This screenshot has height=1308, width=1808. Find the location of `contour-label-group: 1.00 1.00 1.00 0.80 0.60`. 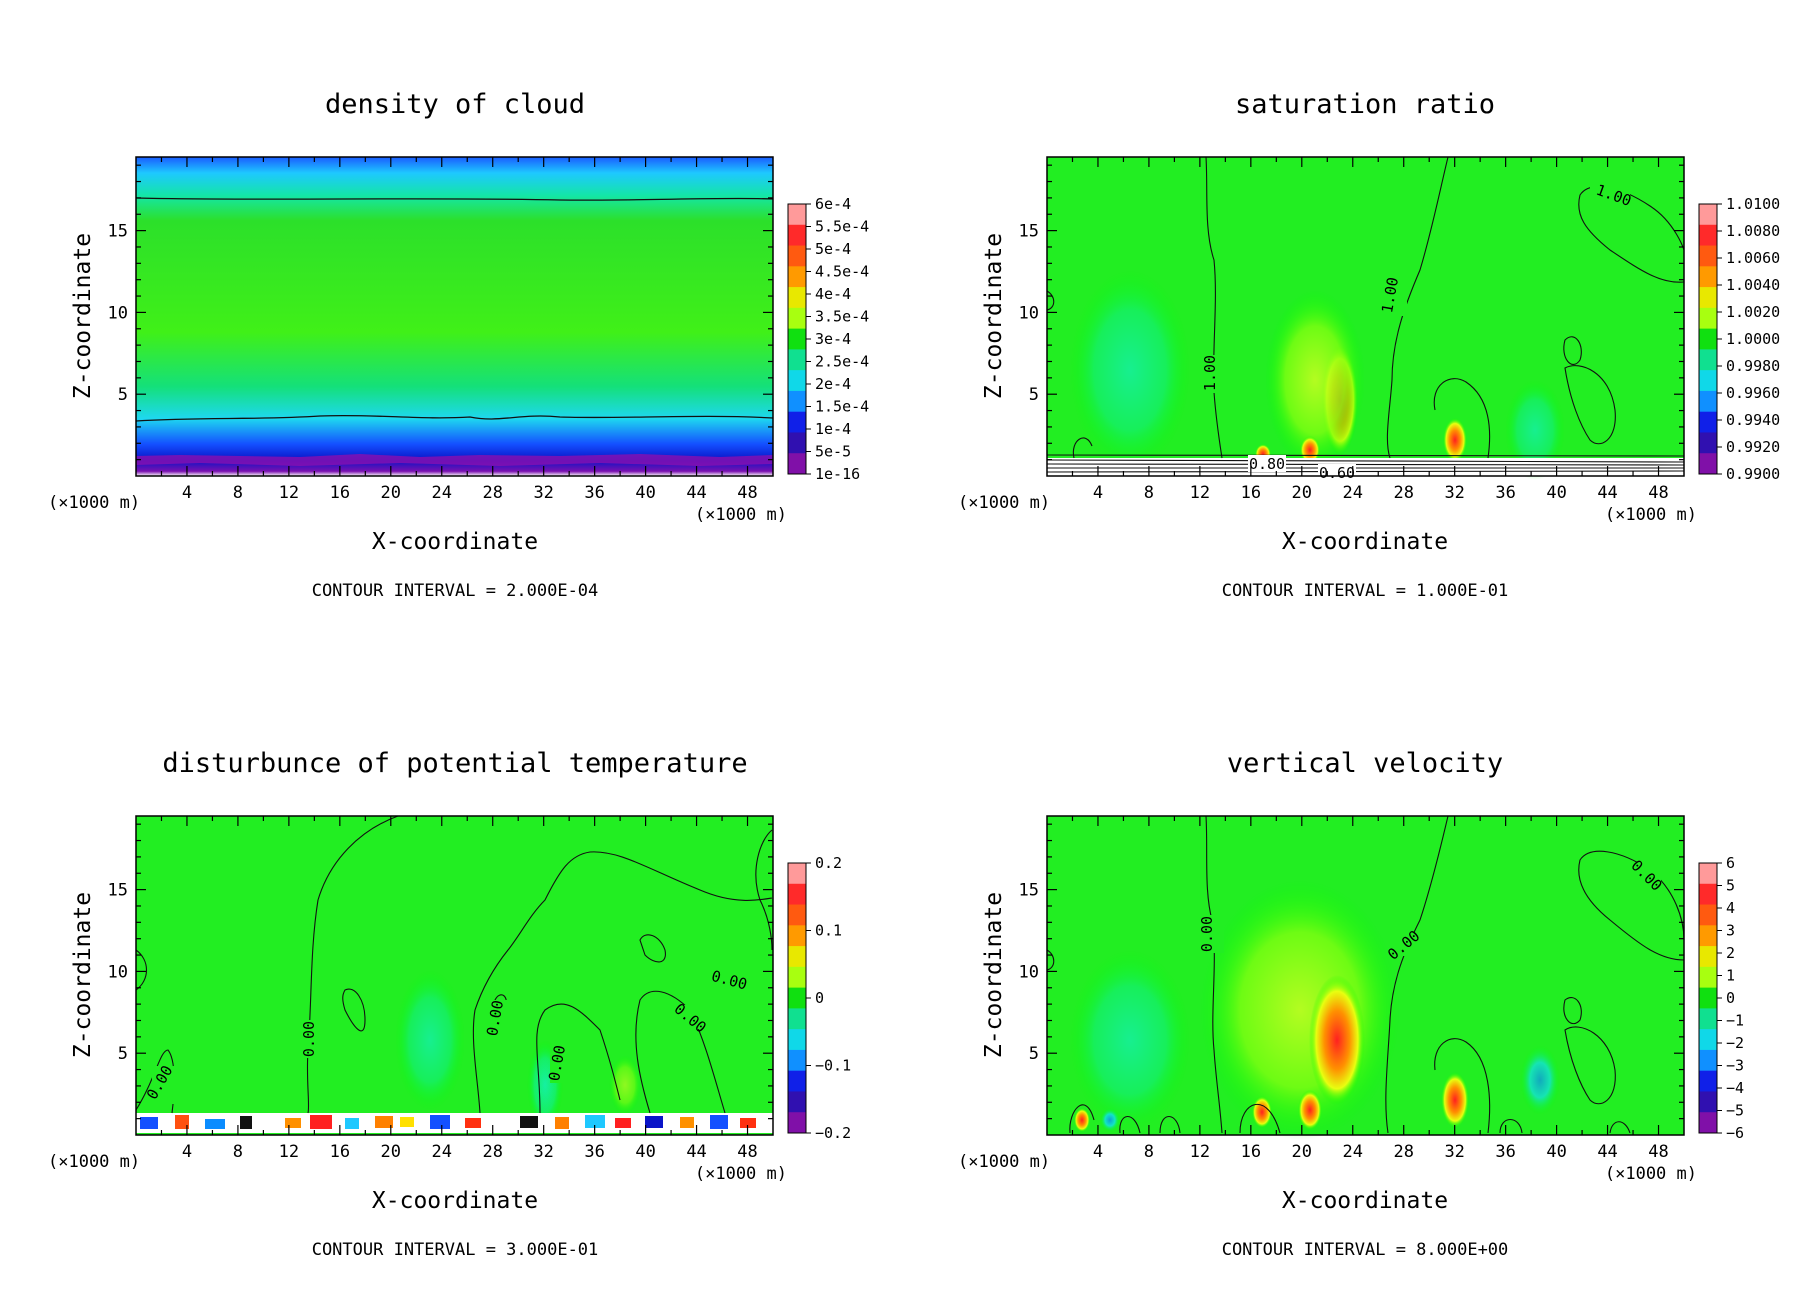

contour-label-group: 1.00 1.00 1.00 0.80 0.60 is located at coordinates (1417, 331).